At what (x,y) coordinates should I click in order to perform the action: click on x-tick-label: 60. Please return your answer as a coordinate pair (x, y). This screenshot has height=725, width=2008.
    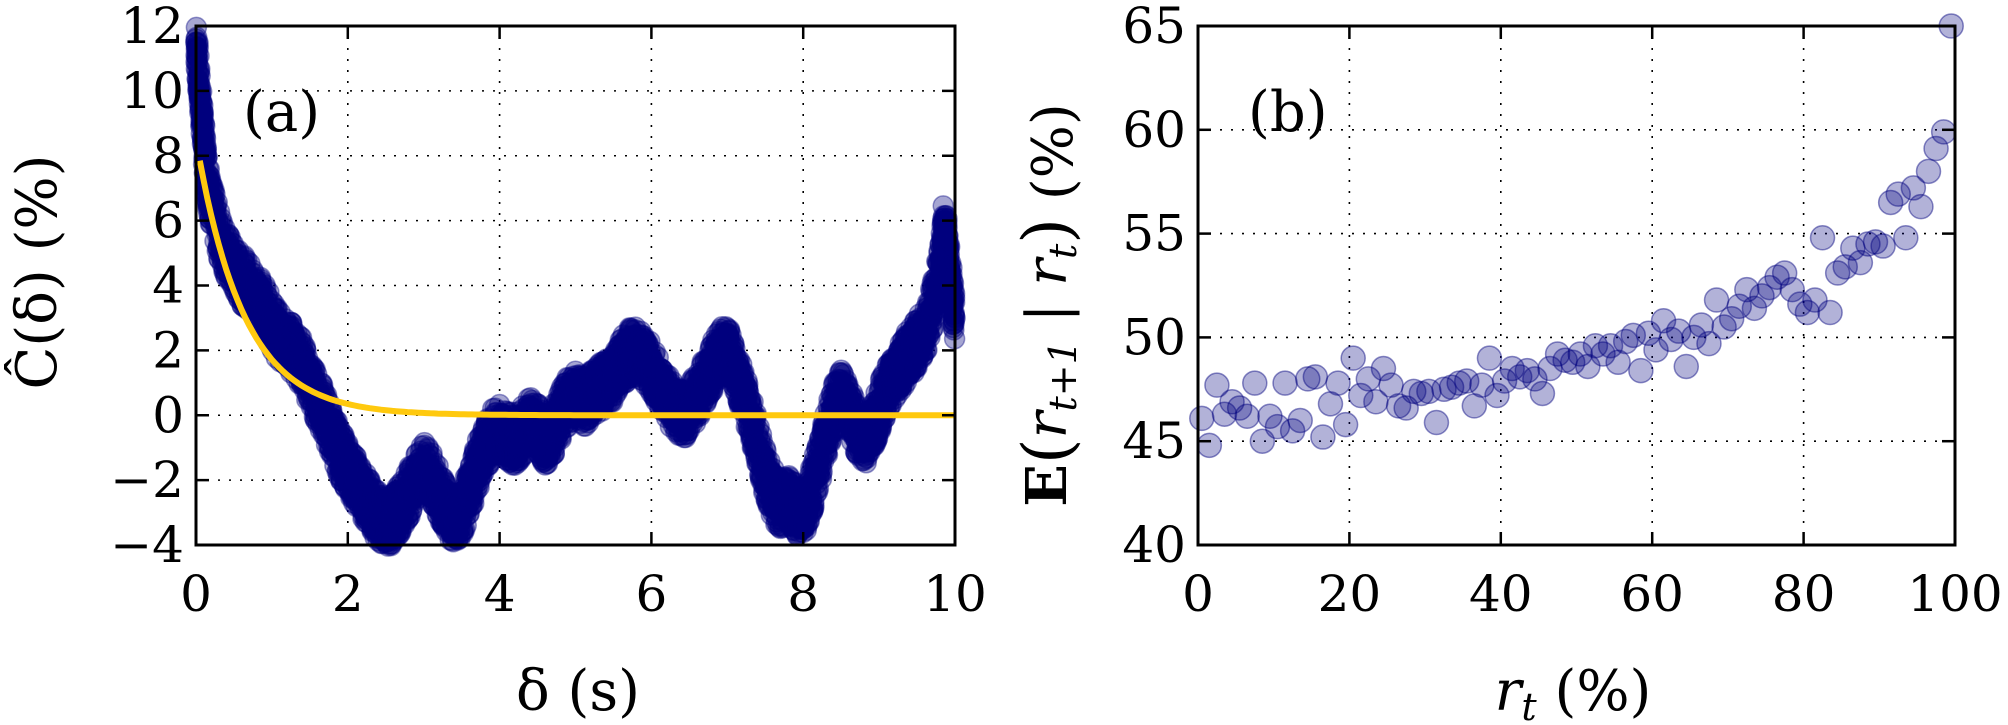
    Looking at the image, I should click on (1652, 594).